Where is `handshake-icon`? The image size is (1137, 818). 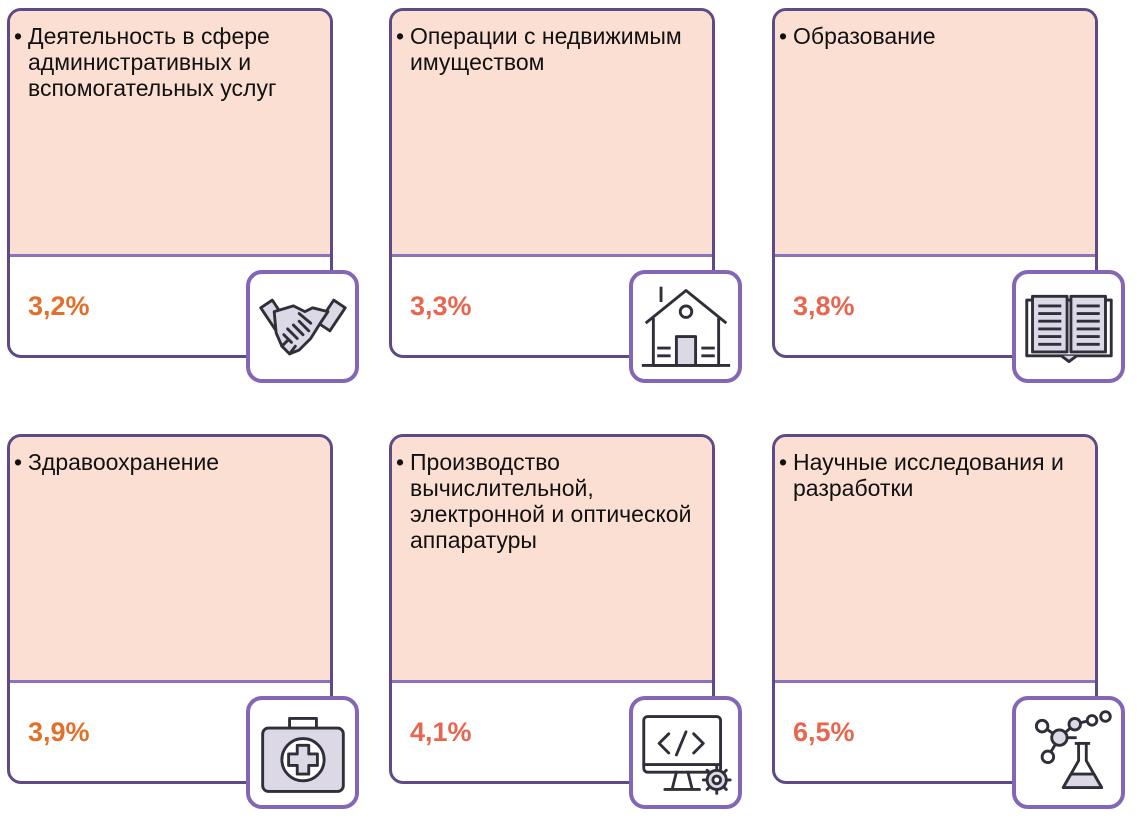
handshake-icon is located at coordinates (302, 326).